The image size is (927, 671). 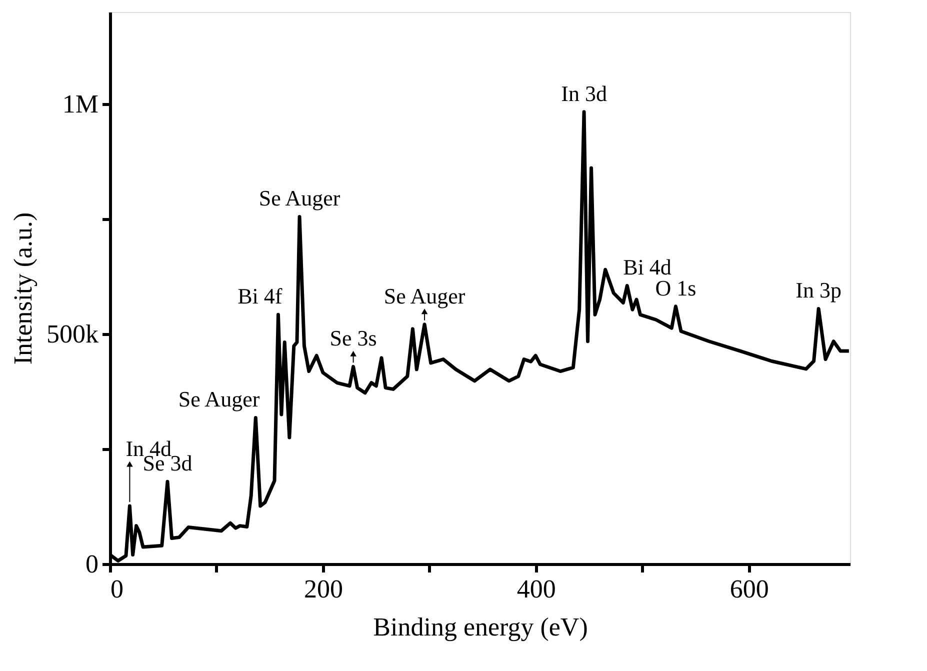 I want to click on x-tick-label: 400, so click(x=536, y=589).